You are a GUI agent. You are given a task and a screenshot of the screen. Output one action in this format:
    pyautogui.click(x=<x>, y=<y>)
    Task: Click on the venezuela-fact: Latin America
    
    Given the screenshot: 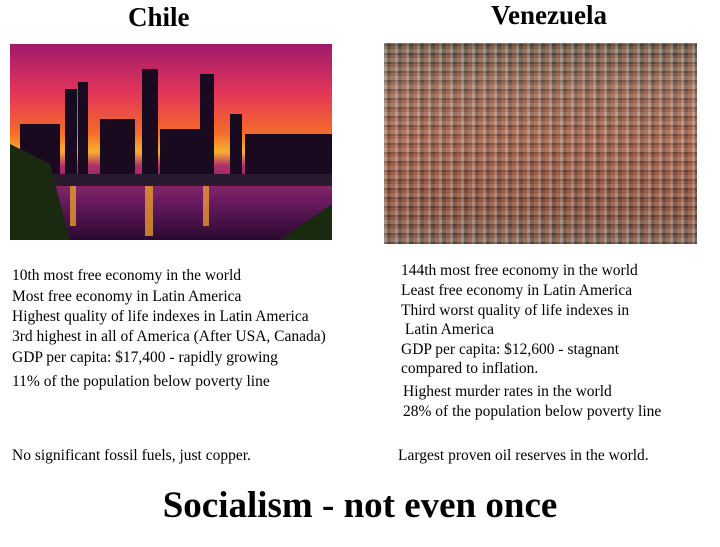 What is the action you would take?
    pyautogui.click(x=447, y=329)
    